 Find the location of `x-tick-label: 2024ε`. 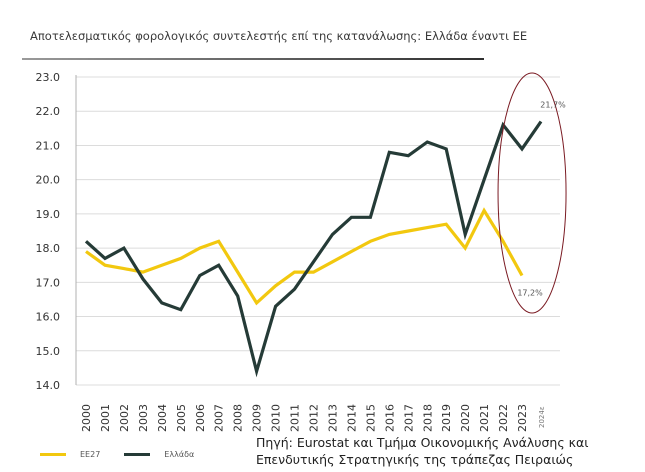

x-tick-label: 2024ε is located at coordinates (542, 417).